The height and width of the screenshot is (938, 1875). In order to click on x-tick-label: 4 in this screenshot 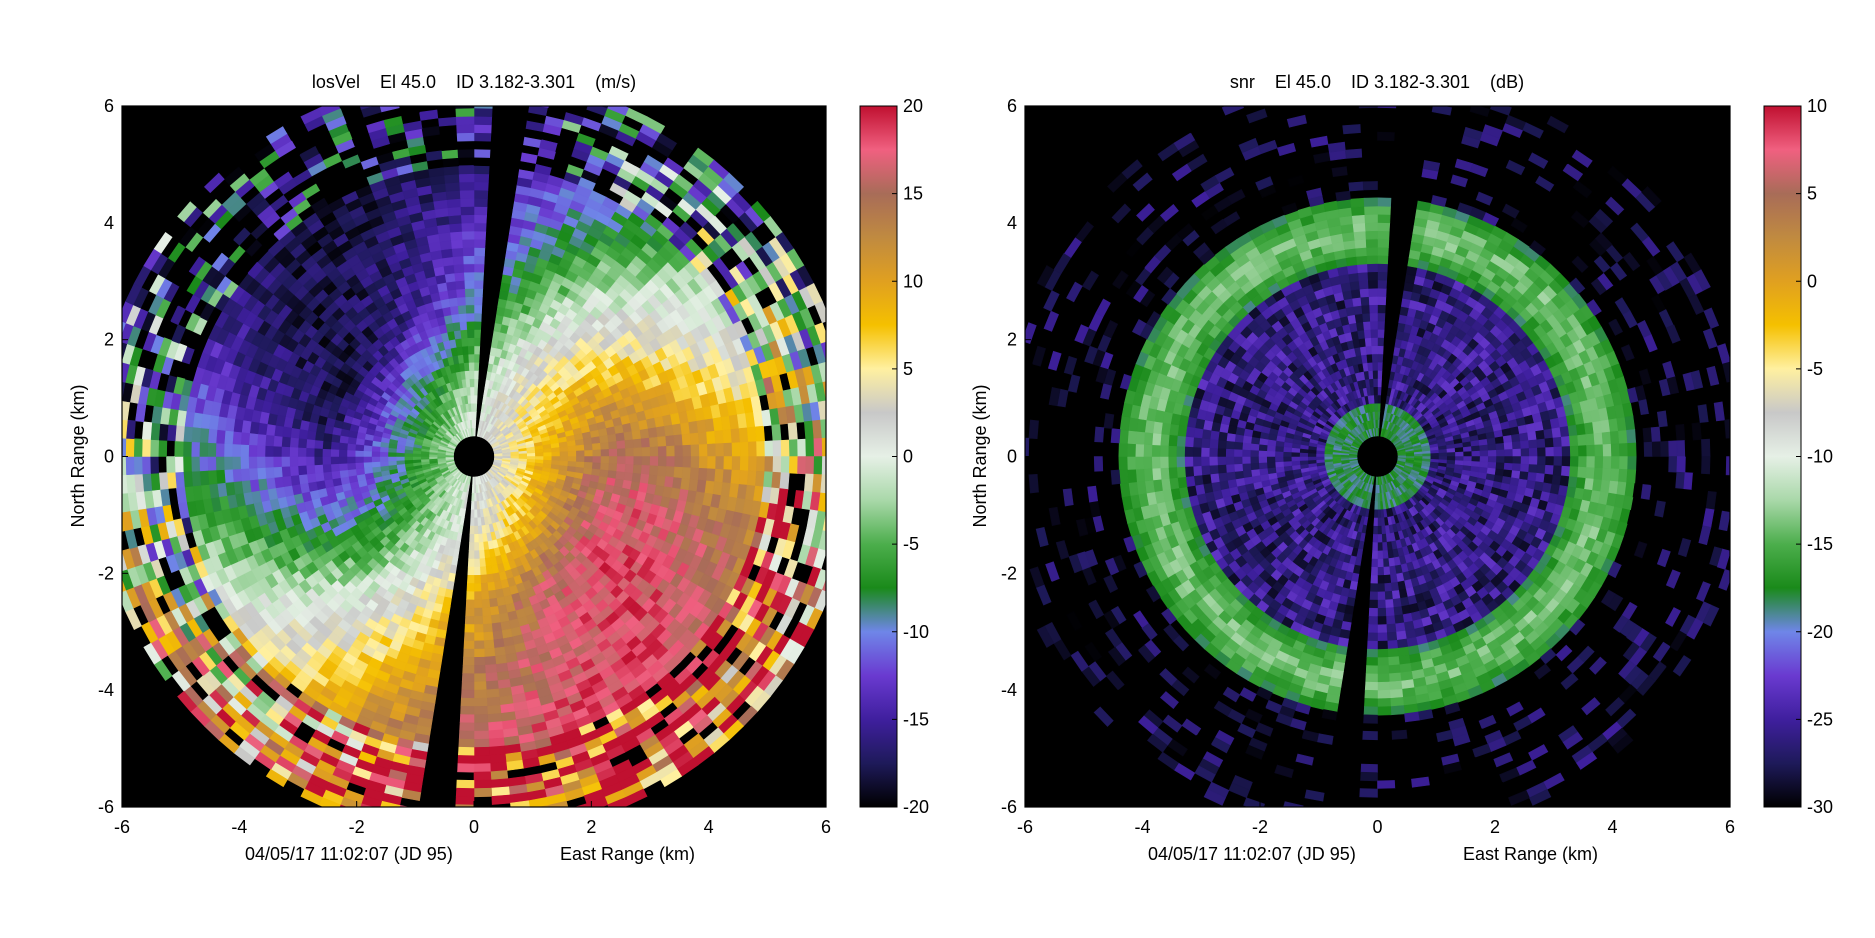, I will do `click(709, 827)`.